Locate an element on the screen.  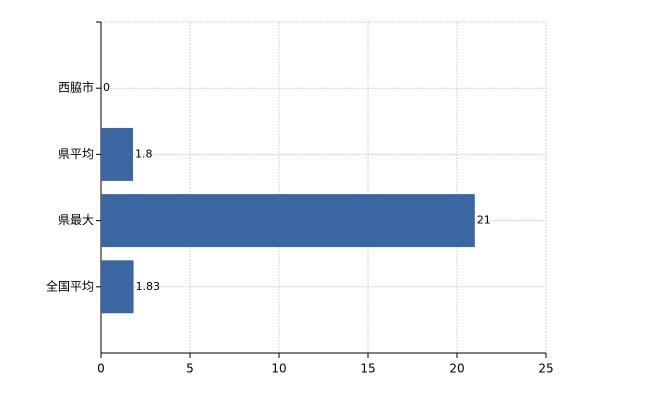
value-label: 0 is located at coordinates (106, 87).